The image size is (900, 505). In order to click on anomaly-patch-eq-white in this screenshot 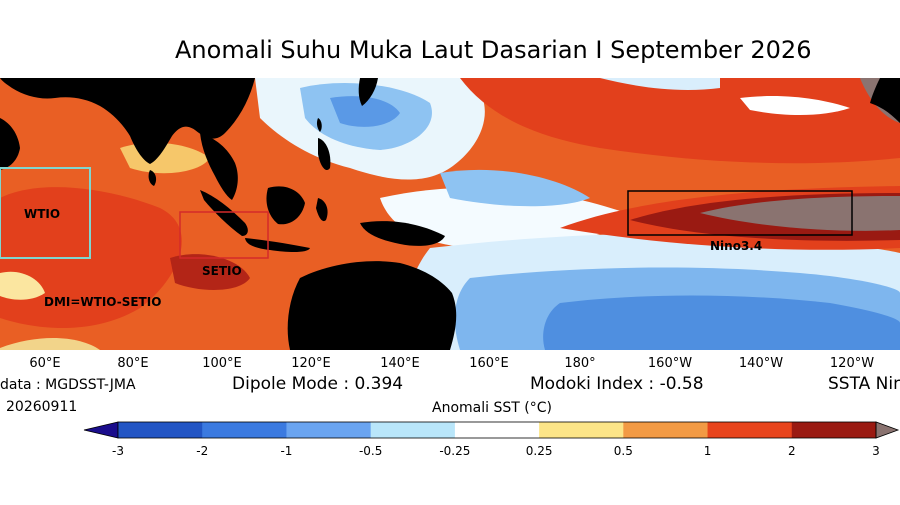, I will do `click(510, 218)`.